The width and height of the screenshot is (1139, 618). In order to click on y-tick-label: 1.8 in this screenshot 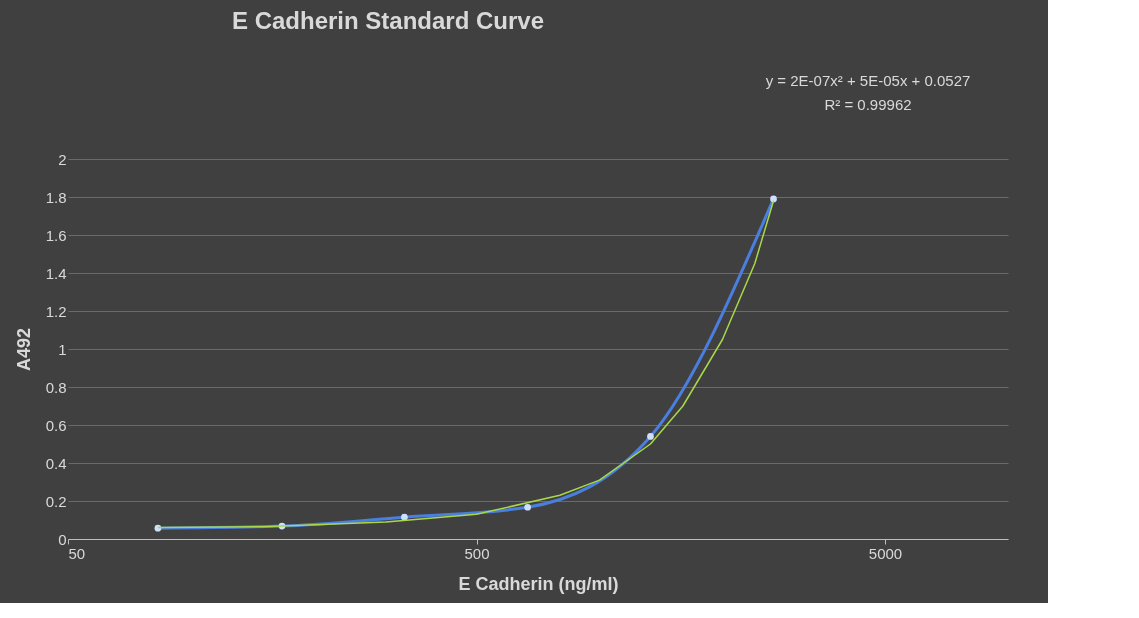, I will do `click(56, 197)`.